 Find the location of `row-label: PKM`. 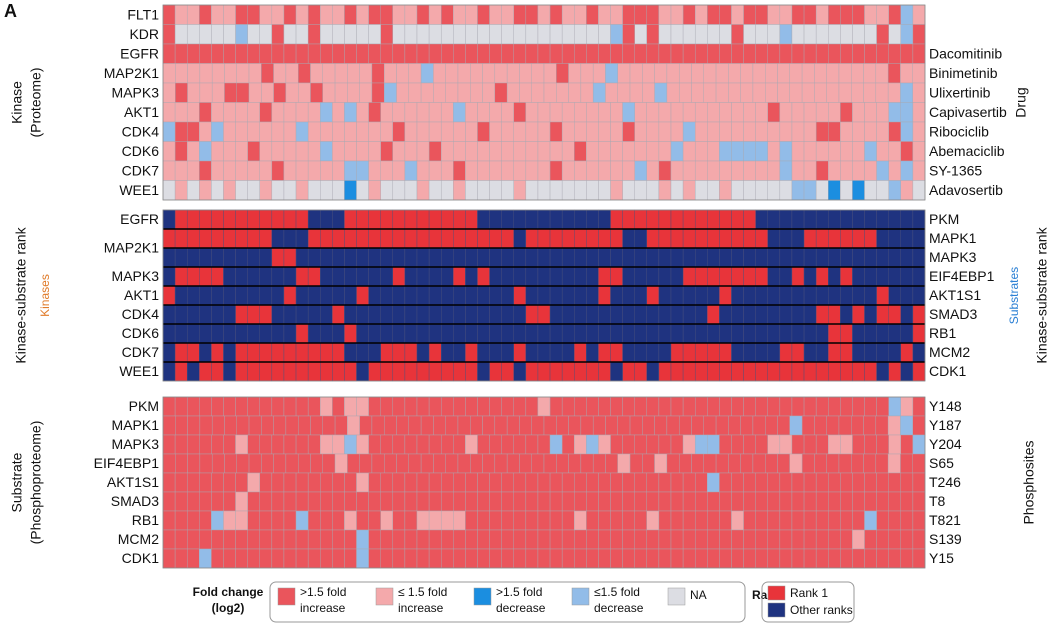

row-label: PKM is located at coordinates (144, 406).